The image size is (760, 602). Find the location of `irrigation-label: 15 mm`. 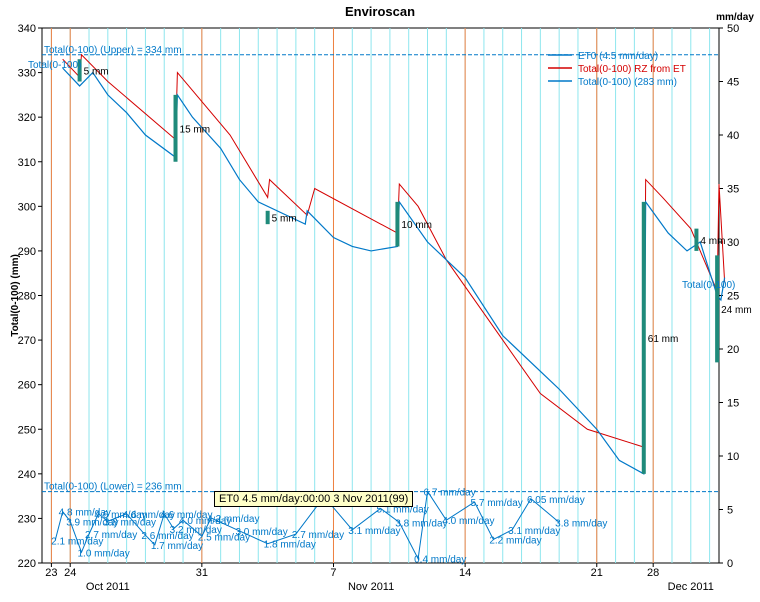

irrigation-label: 15 mm is located at coordinates (195, 129).